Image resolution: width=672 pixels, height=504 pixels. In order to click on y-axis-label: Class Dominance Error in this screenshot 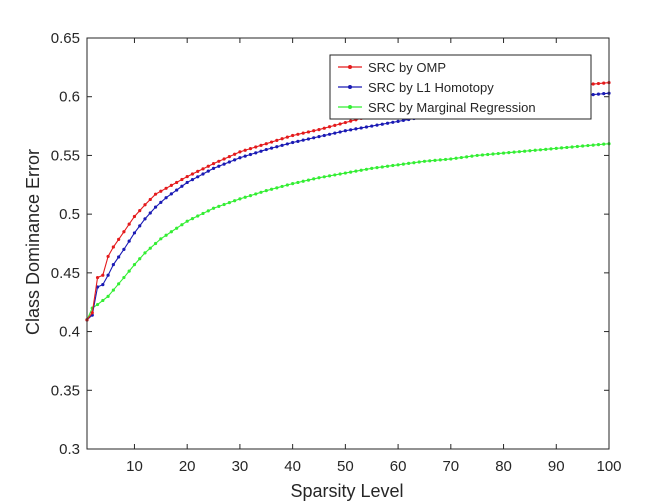, I will do `click(33, 242)`.